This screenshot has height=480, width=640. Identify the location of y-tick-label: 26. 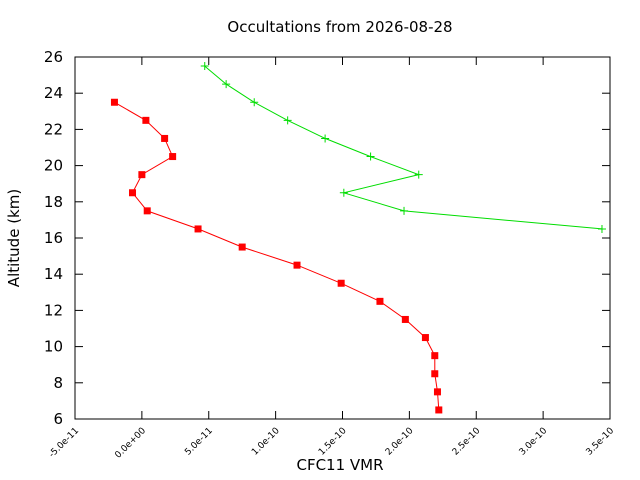
(53, 57).